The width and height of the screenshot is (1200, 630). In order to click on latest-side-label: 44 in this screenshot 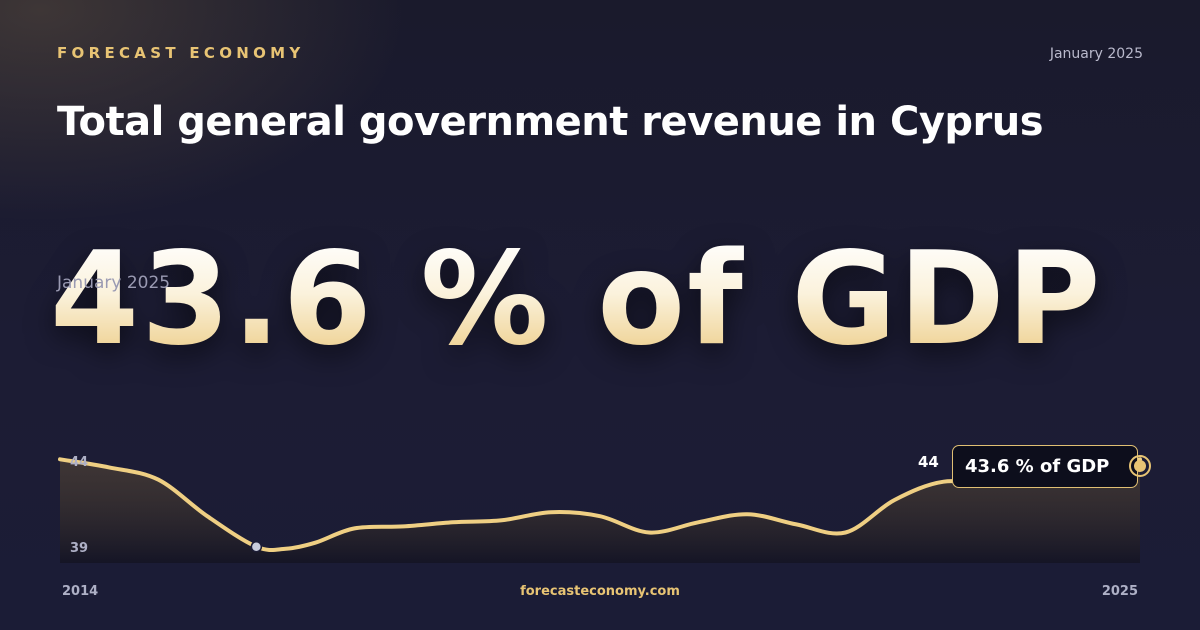, I will do `click(928, 462)`.